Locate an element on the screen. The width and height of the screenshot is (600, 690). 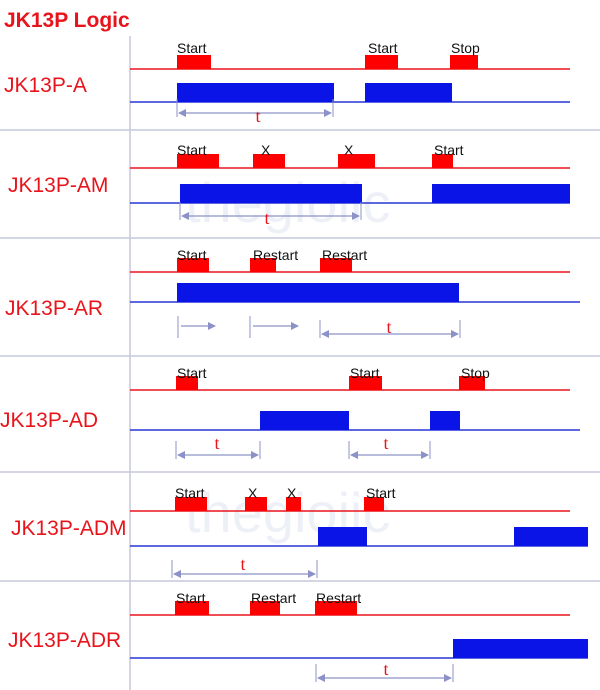
mode-label: JK13P-AR is located at coordinates (54, 308).